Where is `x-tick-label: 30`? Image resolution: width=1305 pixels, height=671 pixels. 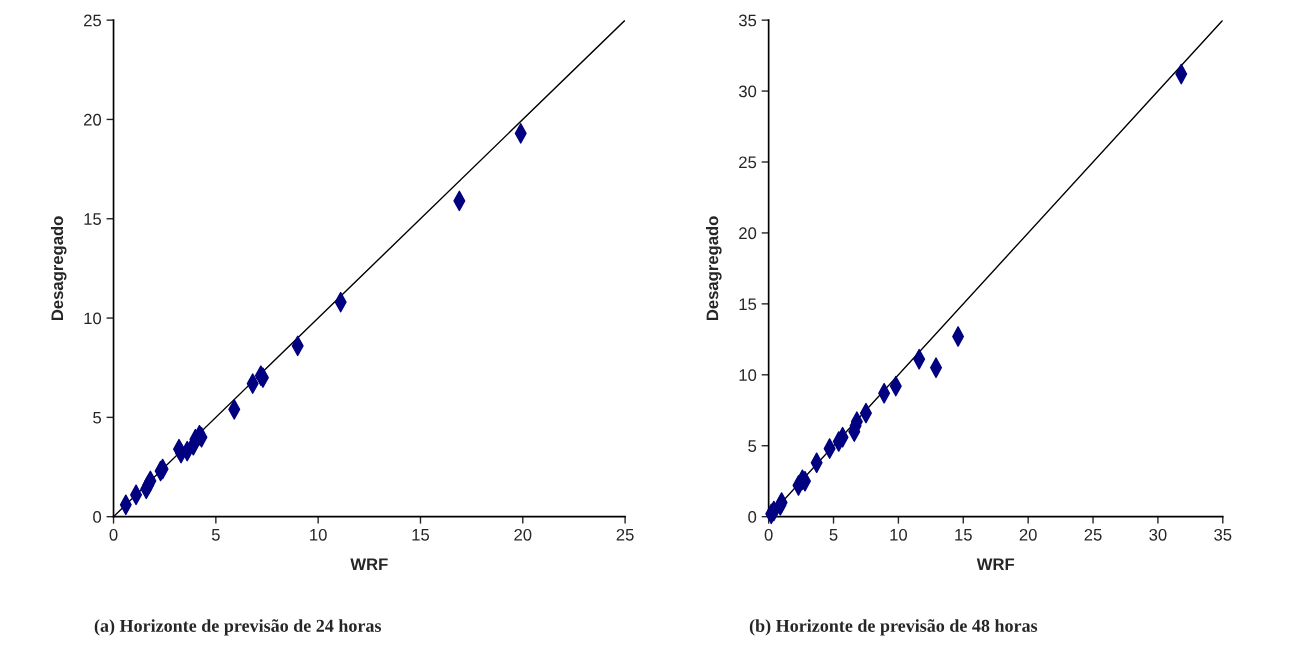 x-tick-label: 30 is located at coordinates (1158, 534).